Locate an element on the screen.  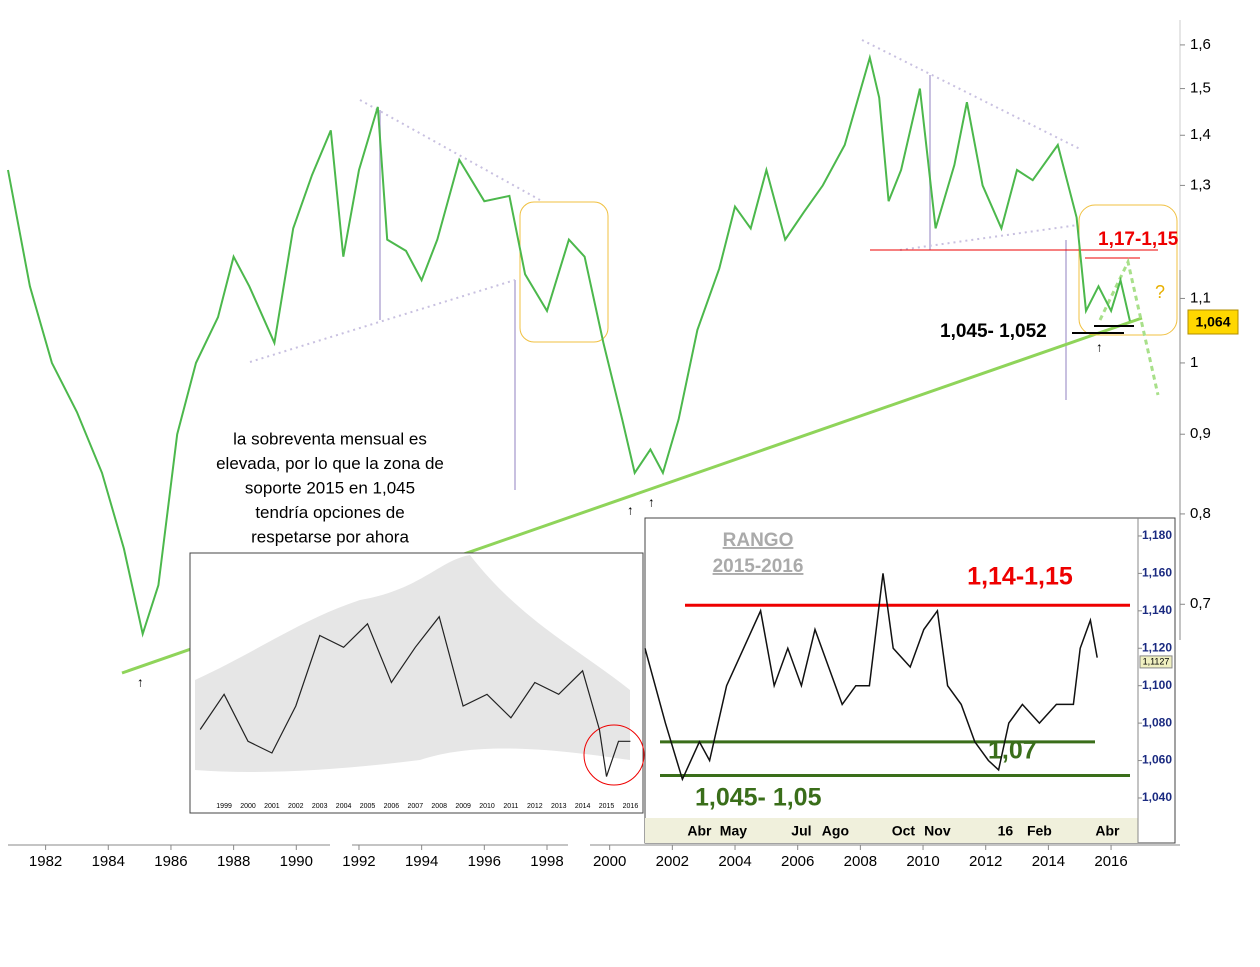
support-label: 1,045- 1,052 is located at coordinates (993, 331).